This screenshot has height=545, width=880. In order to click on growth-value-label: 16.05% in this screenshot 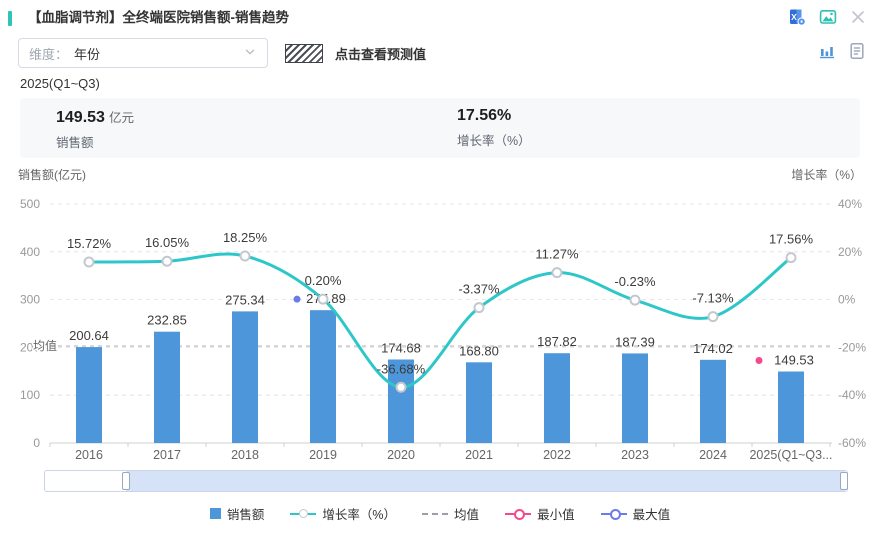, I will do `click(167, 242)`.